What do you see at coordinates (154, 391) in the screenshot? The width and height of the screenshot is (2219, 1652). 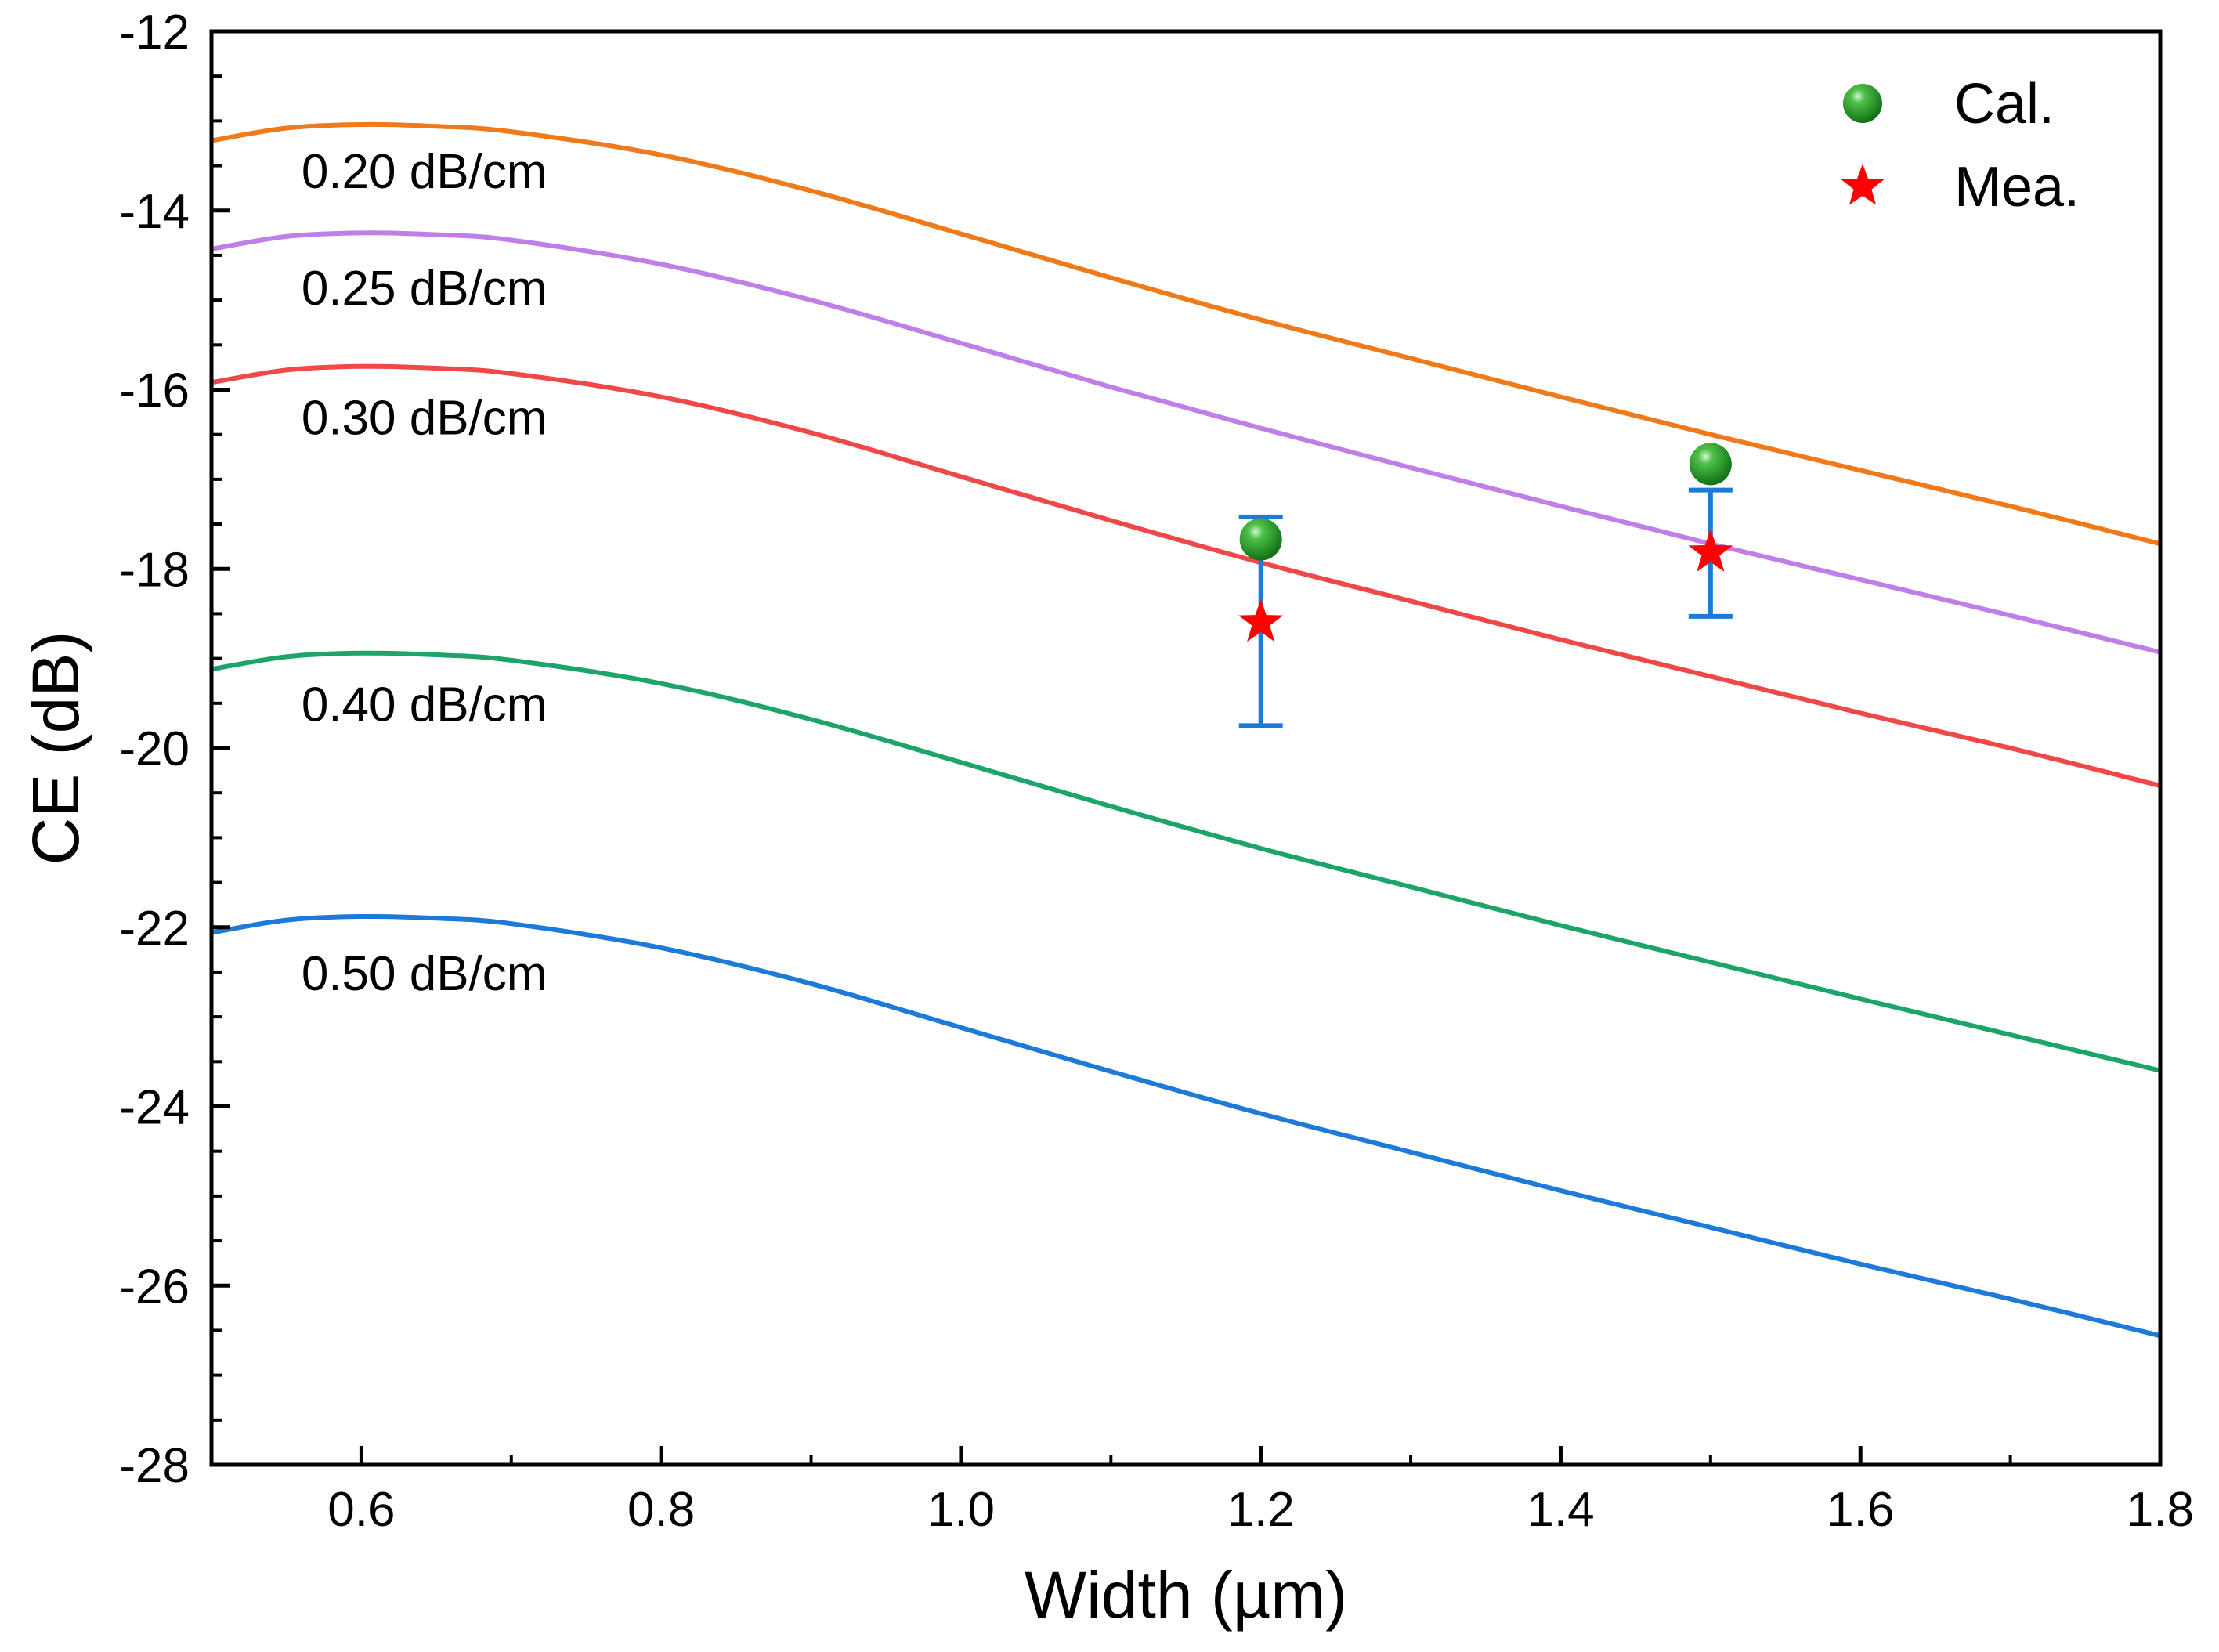 I see `y-tick-label: -16` at bounding box center [154, 391].